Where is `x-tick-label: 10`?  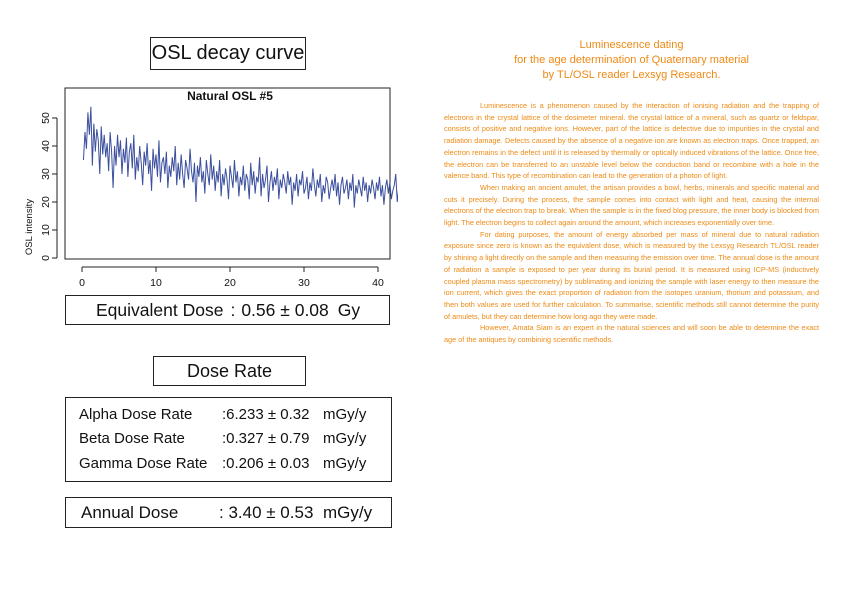 x-tick-label: 10 is located at coordinates (156, 283).